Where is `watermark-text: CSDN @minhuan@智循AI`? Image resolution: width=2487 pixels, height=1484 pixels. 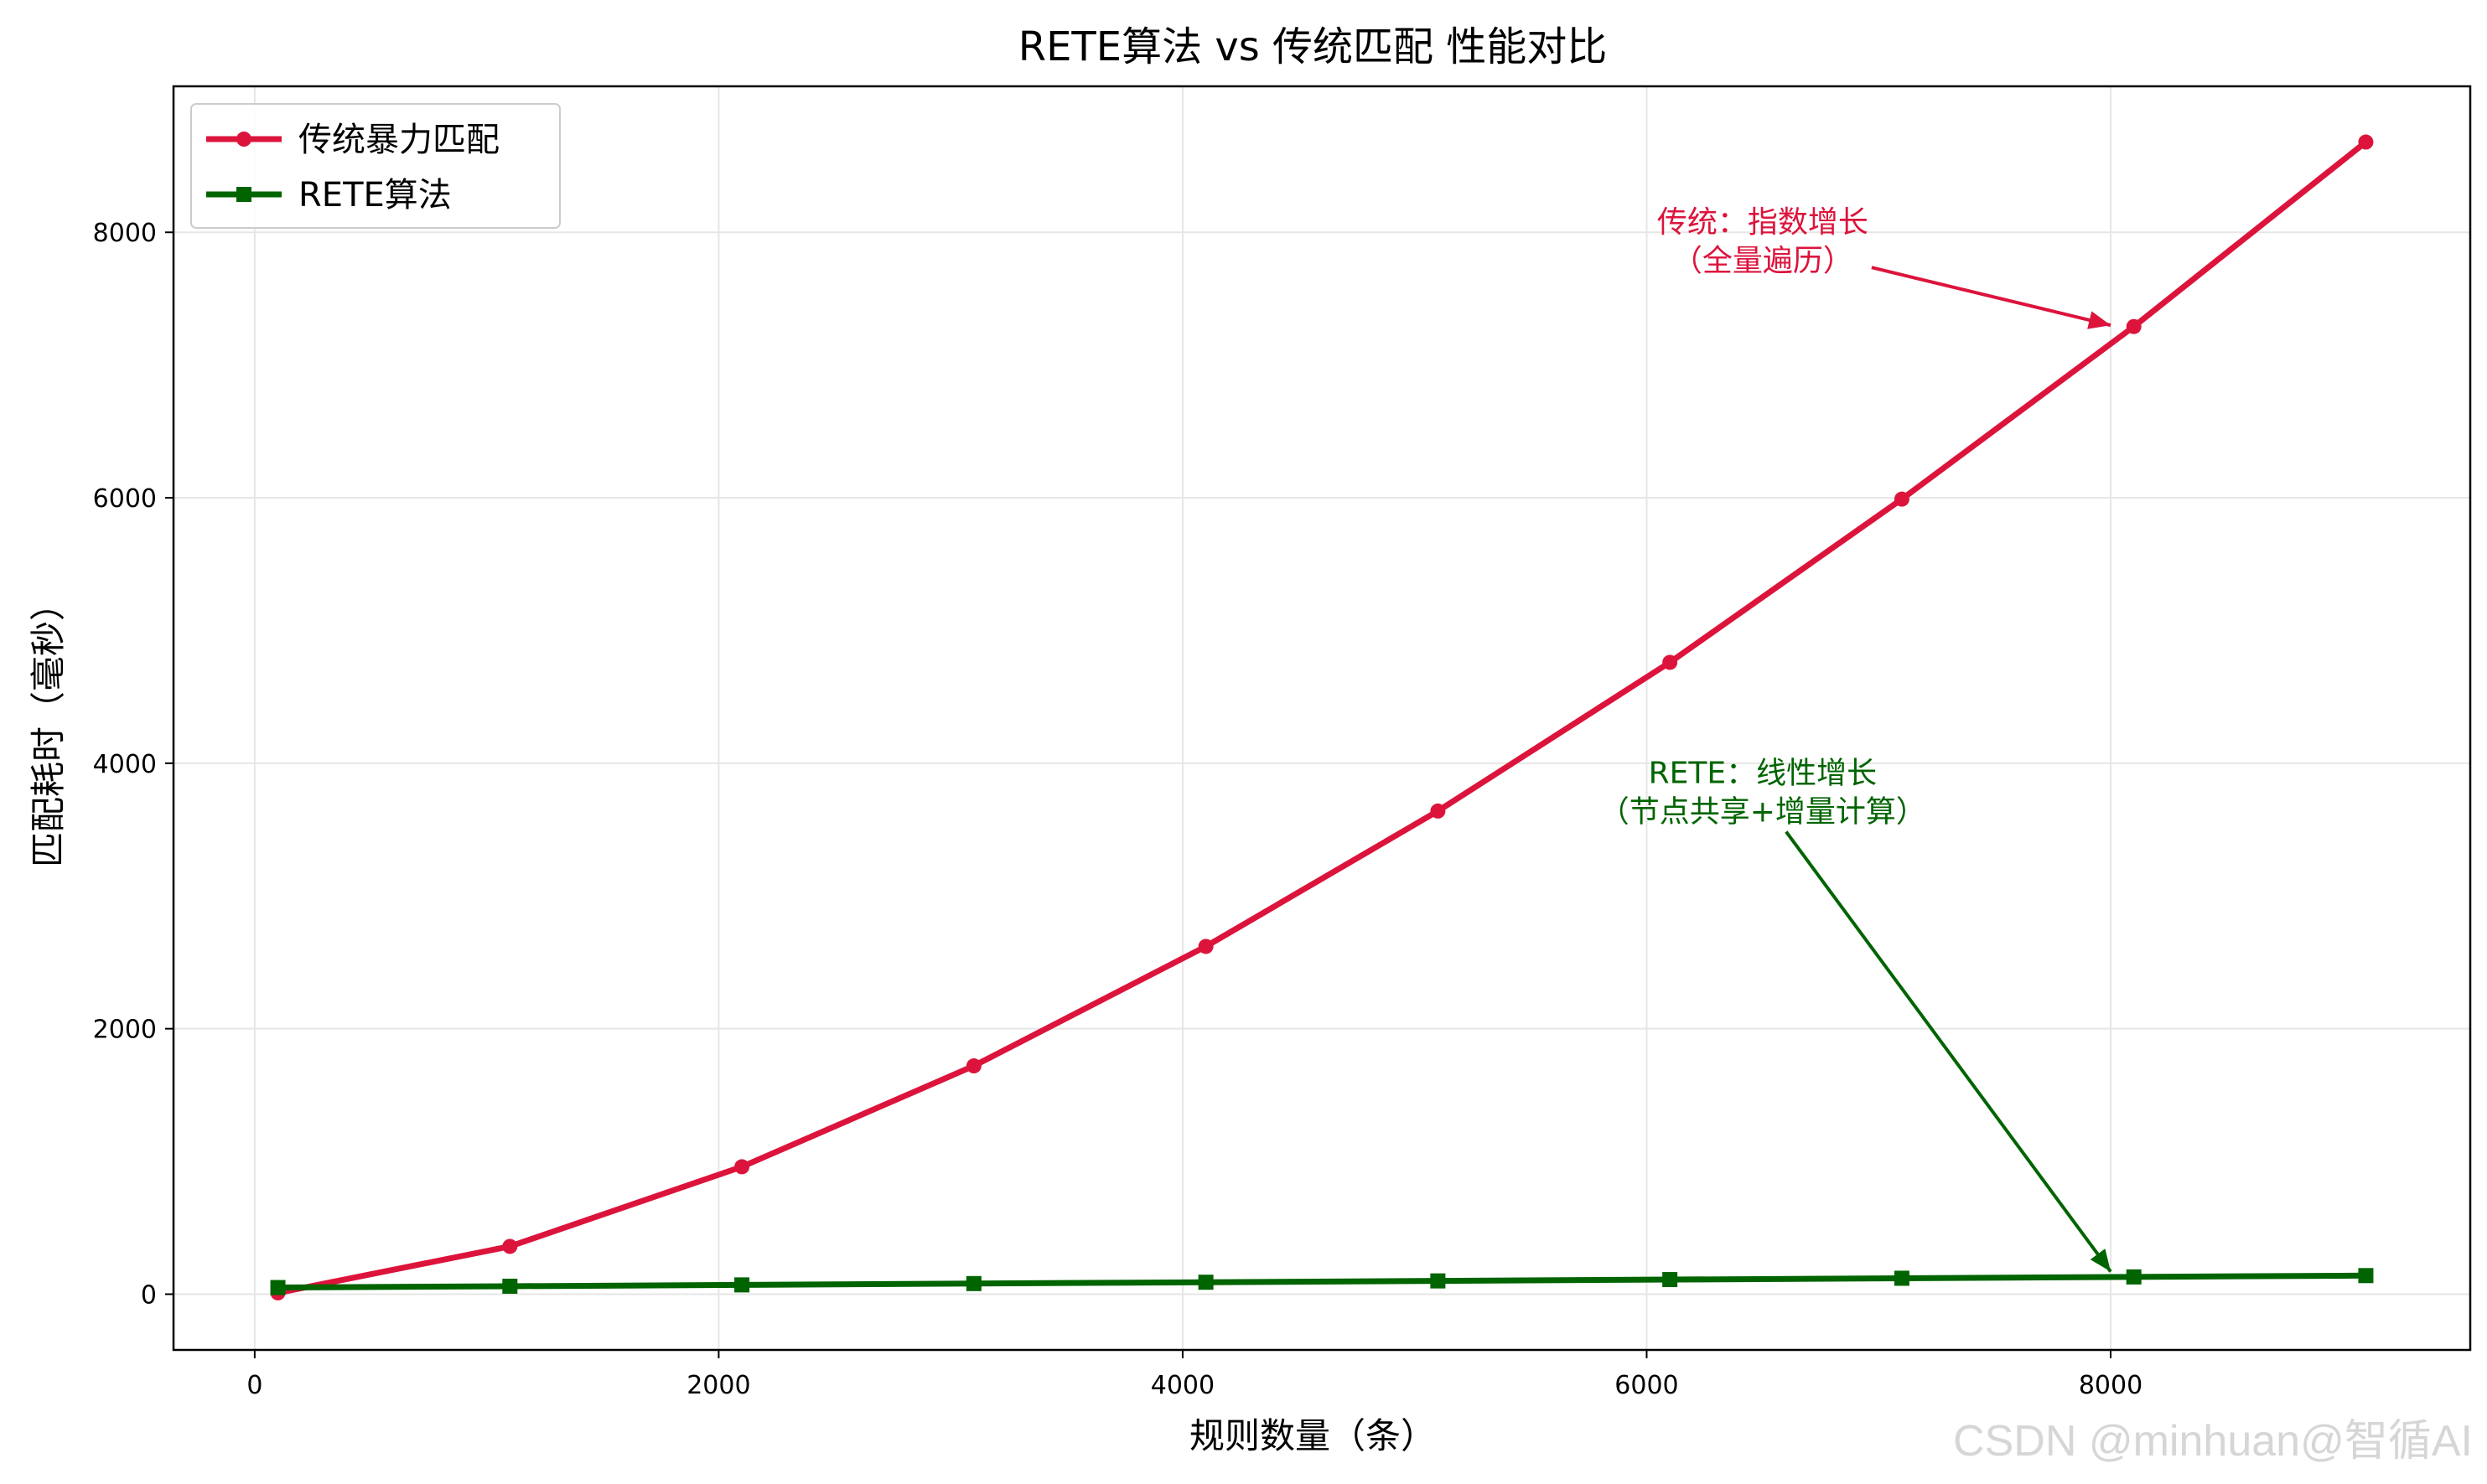 watermark-text: CSDN @minhuan@智循AI is located at coordinates (2213, 1442).